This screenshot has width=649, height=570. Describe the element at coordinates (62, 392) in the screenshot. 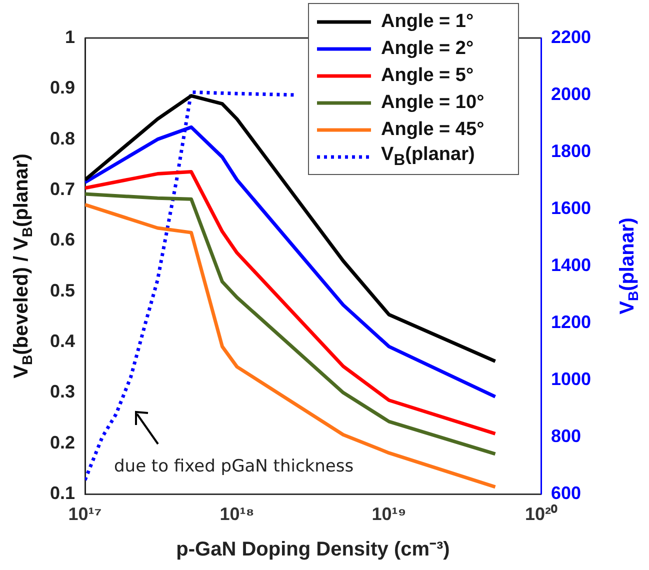

I see `y-tick-label: 0.3` at that location.